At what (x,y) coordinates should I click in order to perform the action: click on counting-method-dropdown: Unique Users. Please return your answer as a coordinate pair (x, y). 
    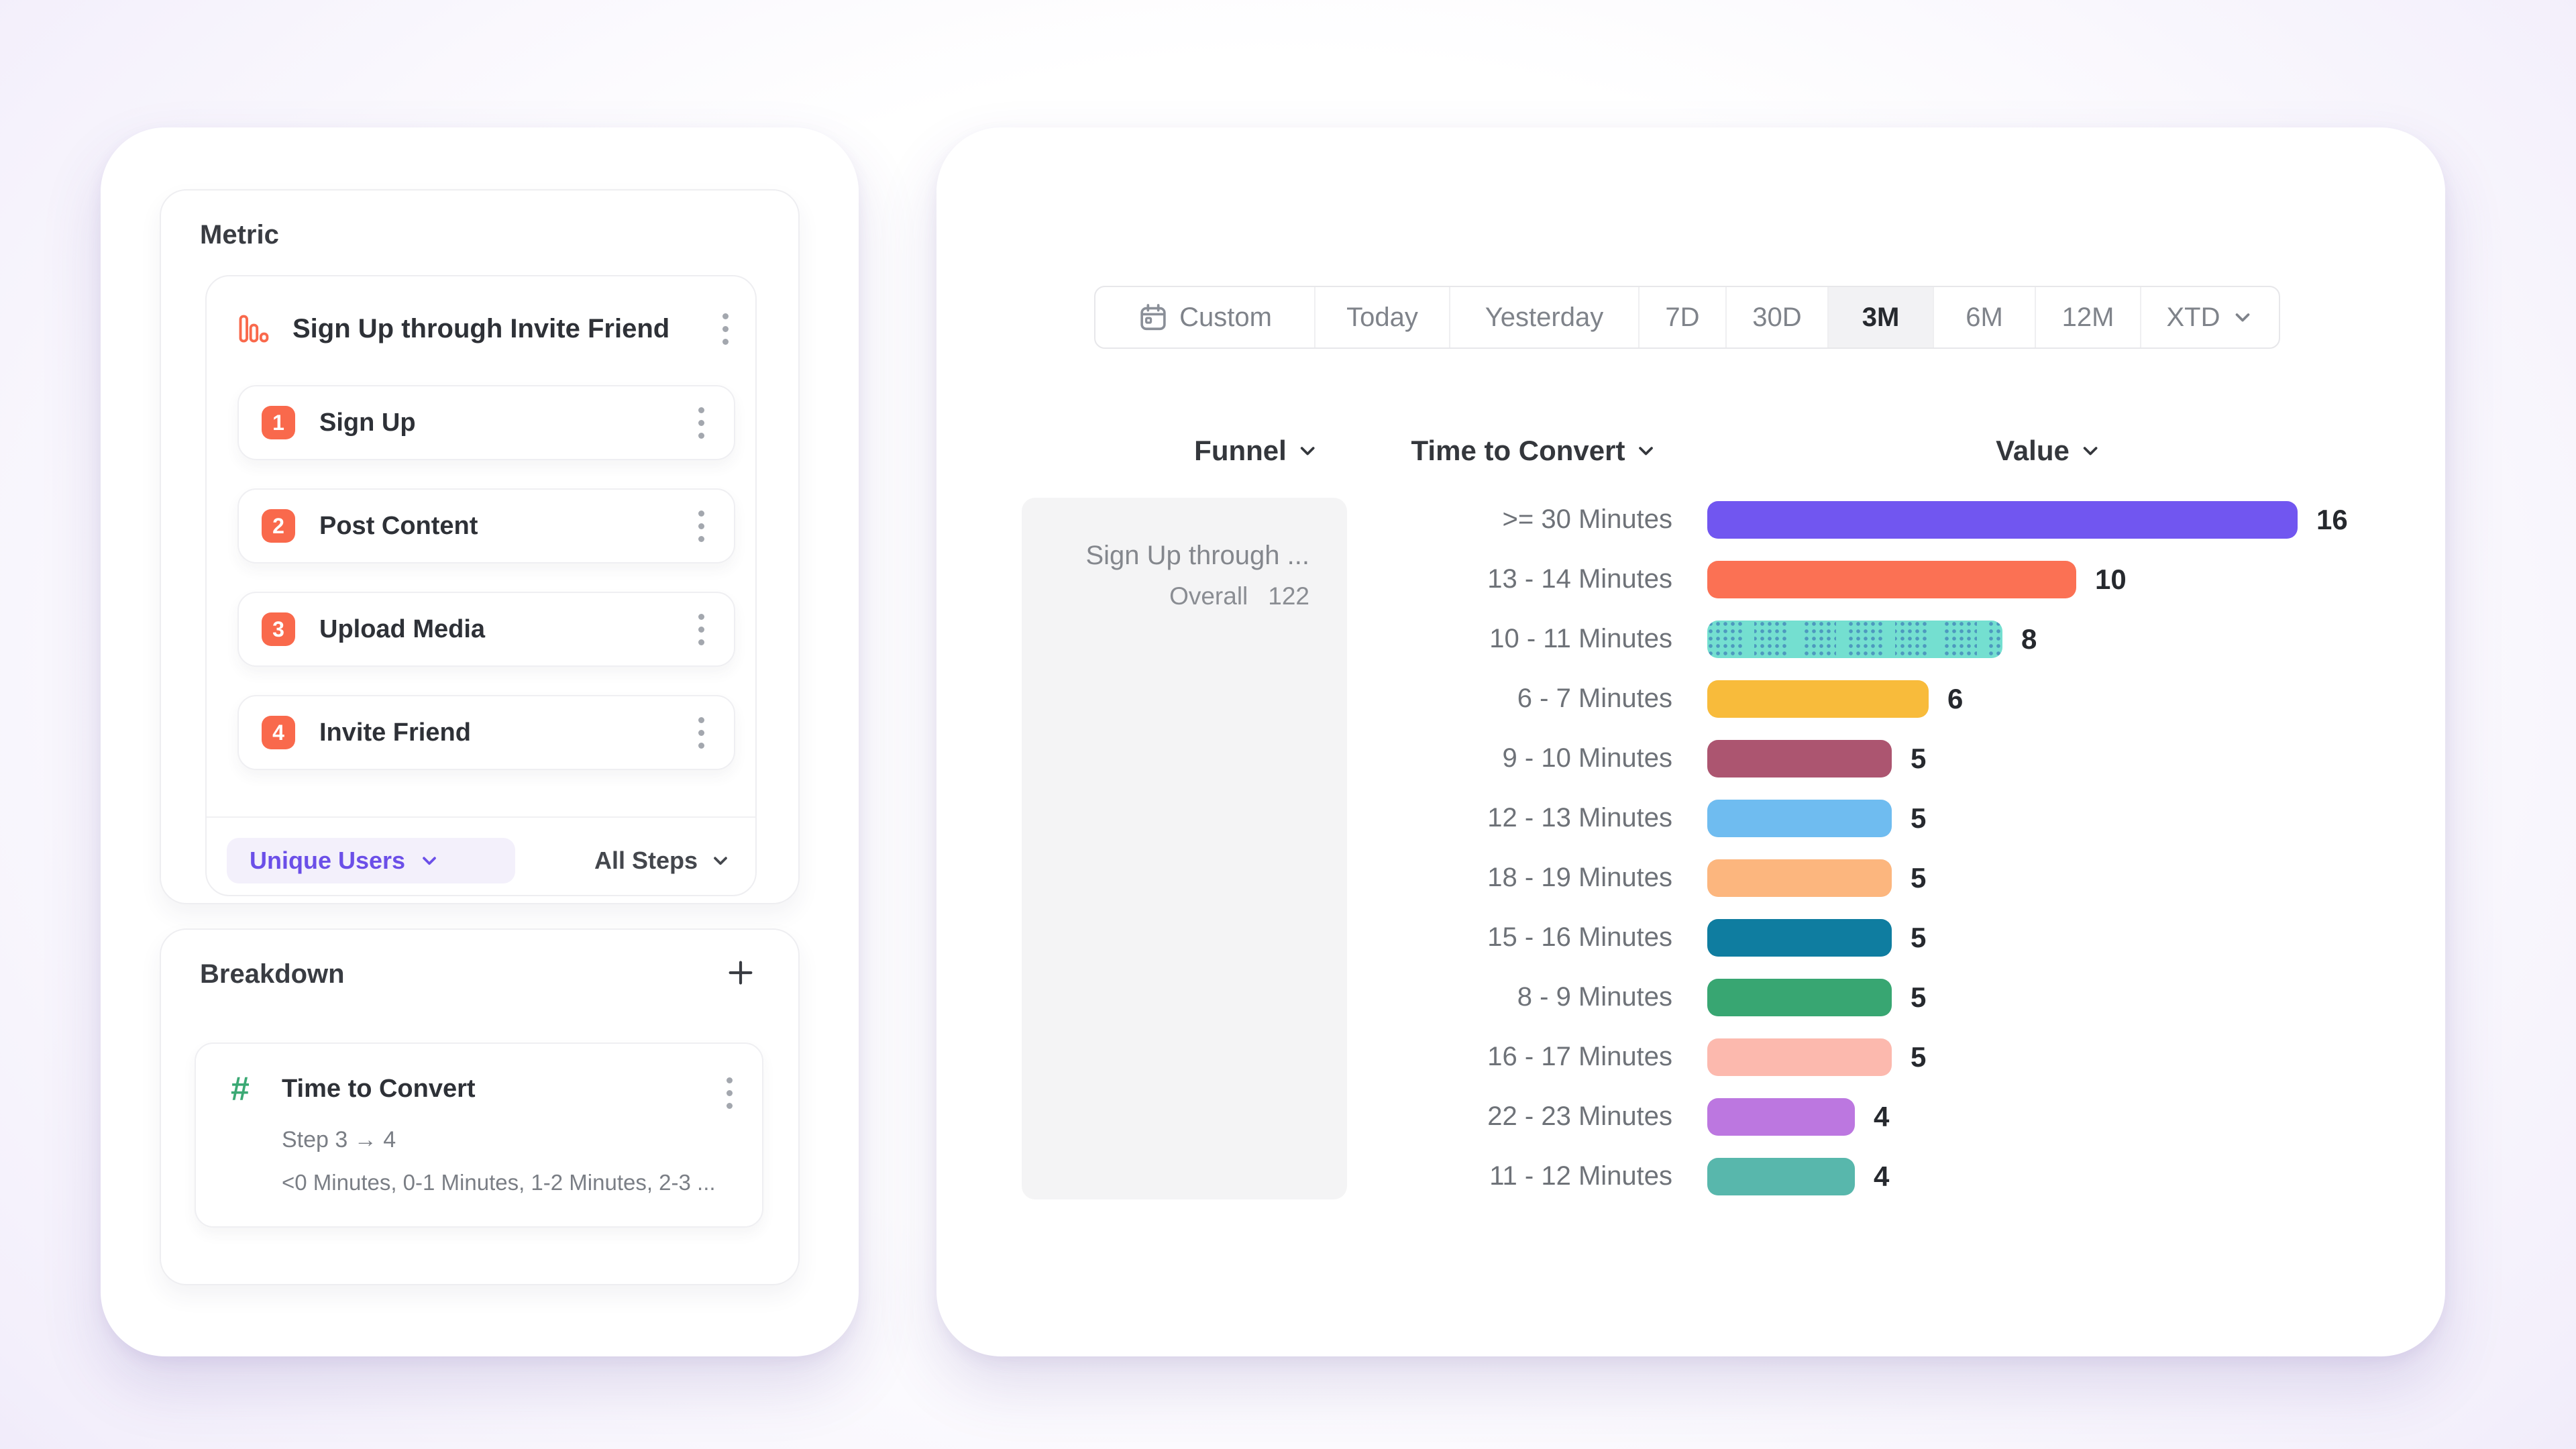
    Looking at the image, I should click on (371, 860).